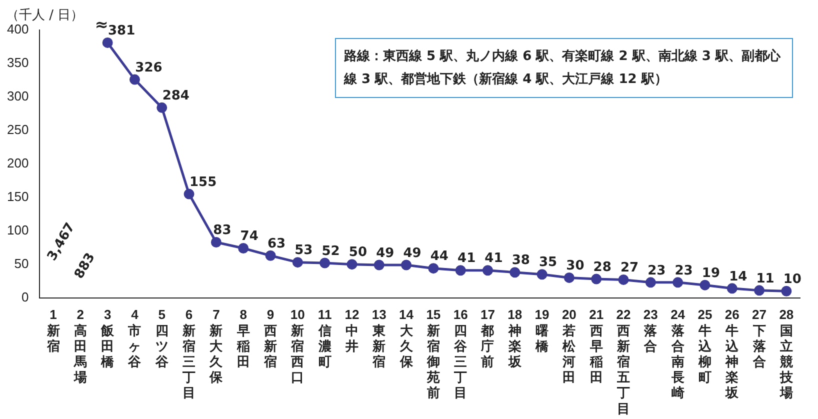 This screenshot has width=818, height=419. I want to click on x-tick-label: 27 下落合, so click(759, 338).